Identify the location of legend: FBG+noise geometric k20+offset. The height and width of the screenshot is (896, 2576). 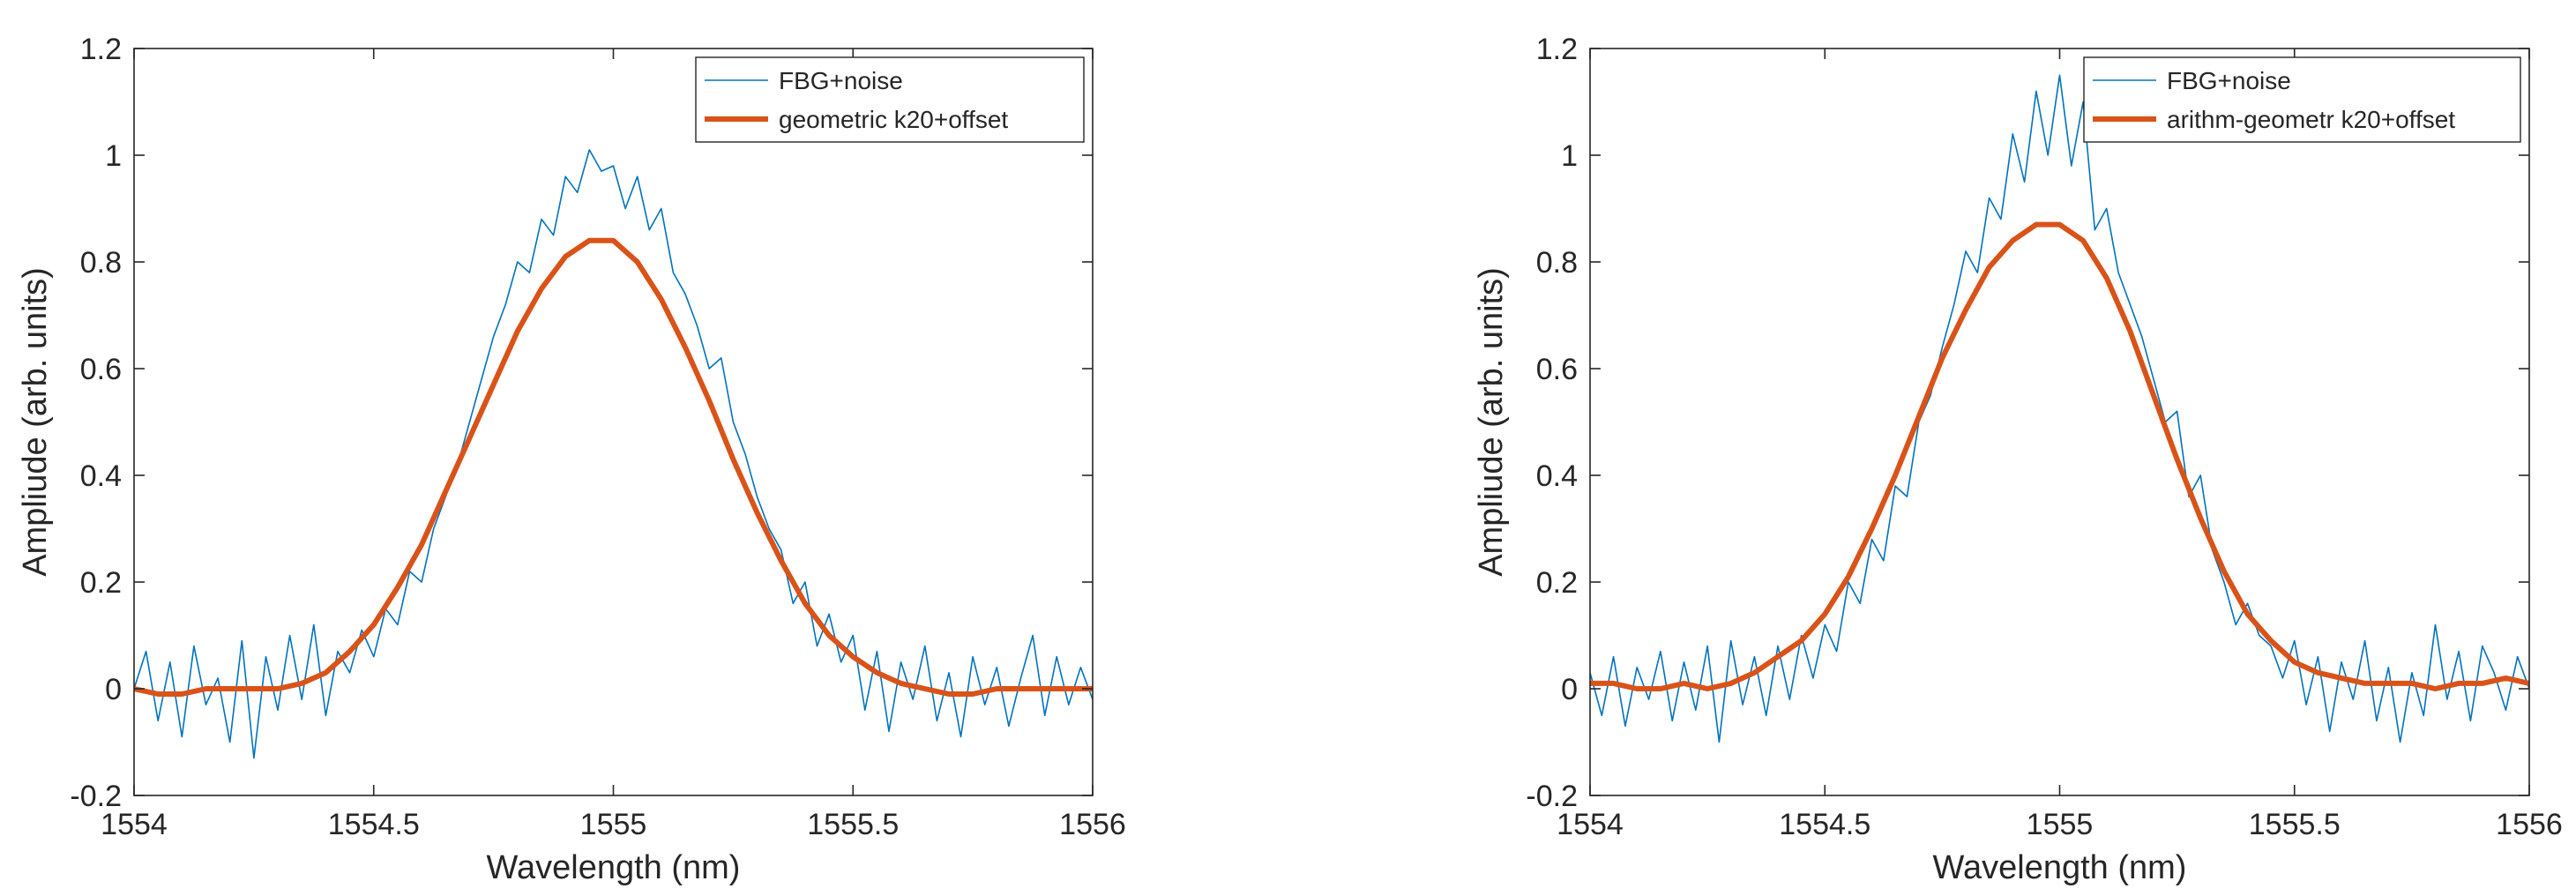
(890, 99).